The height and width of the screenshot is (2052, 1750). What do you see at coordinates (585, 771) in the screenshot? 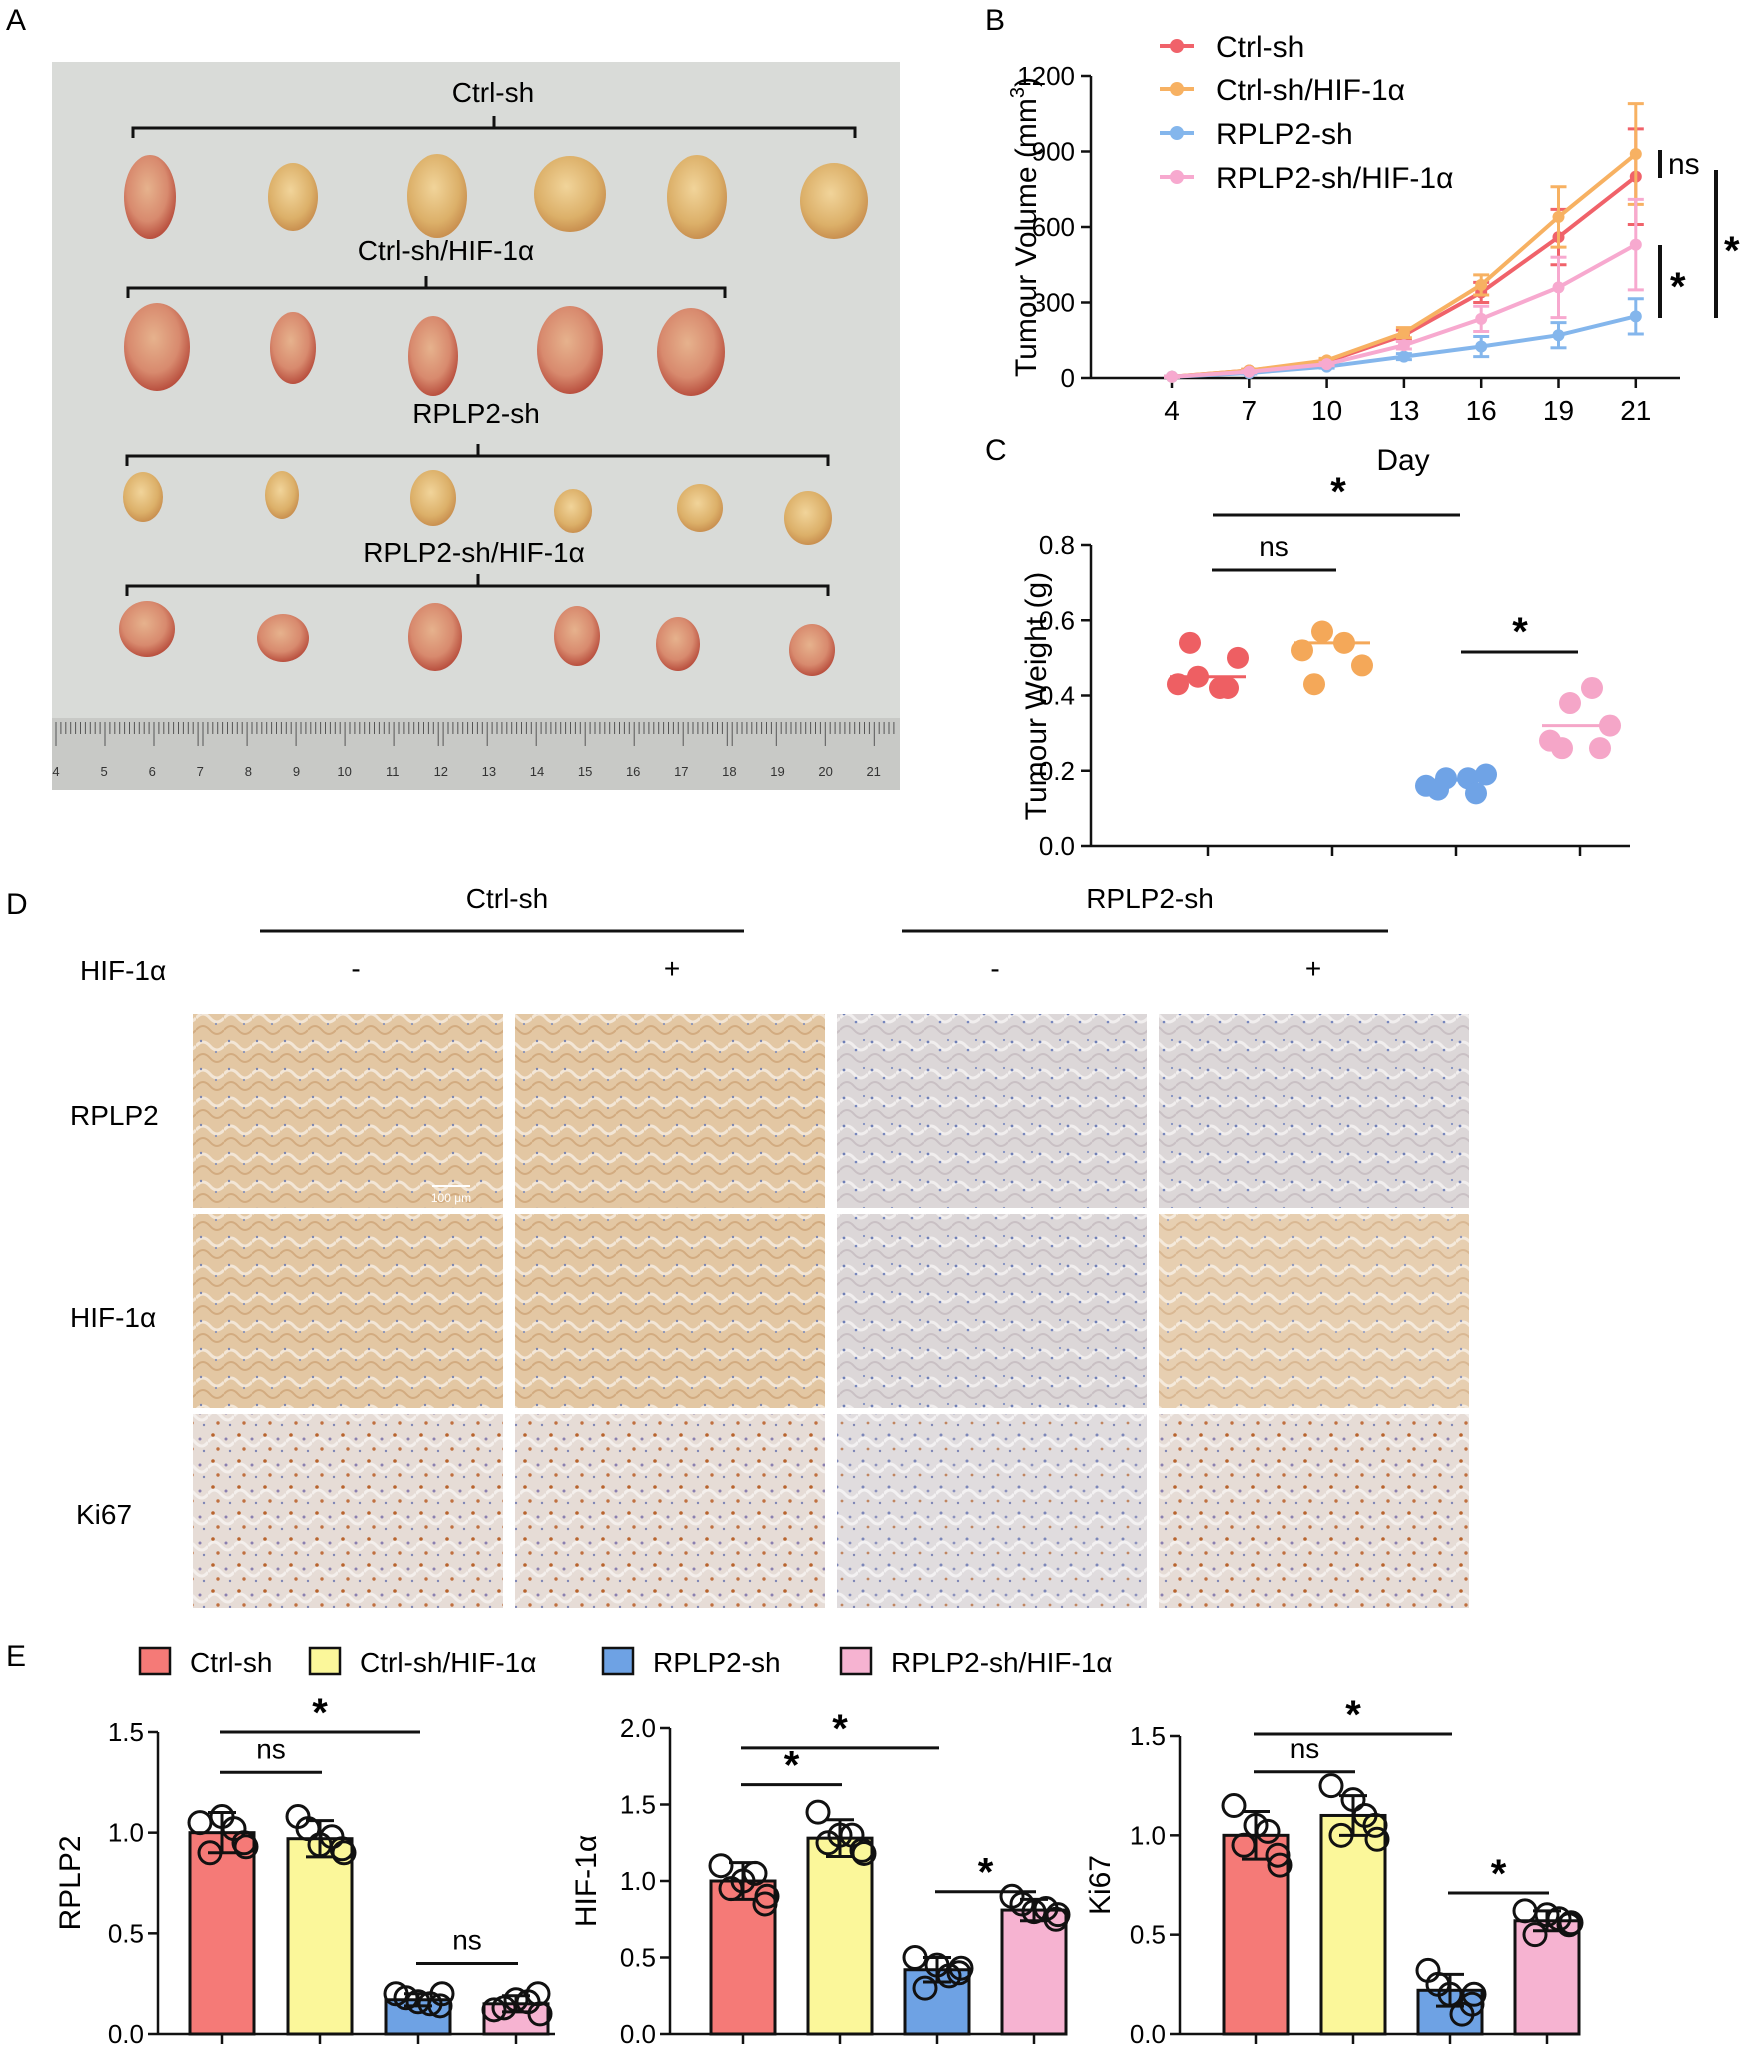
I see `ruler-label: 15` at bounding box center [585, 771].